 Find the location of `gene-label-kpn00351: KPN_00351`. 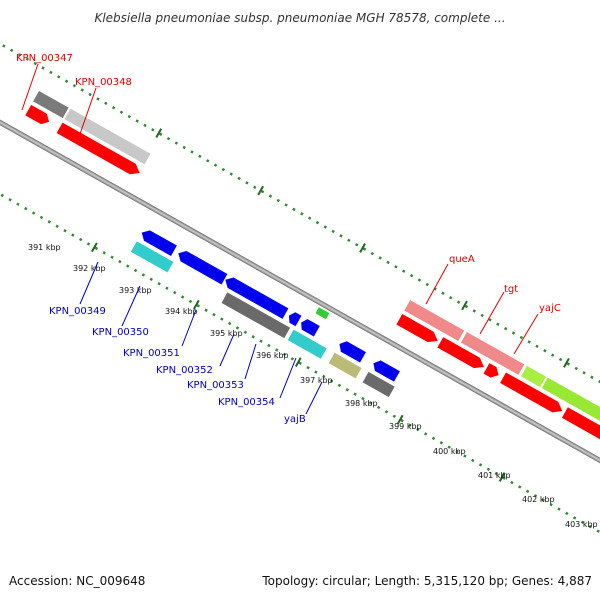

gene-label-kpn00351: KPN_00351 is located at coordinates (151, 353).